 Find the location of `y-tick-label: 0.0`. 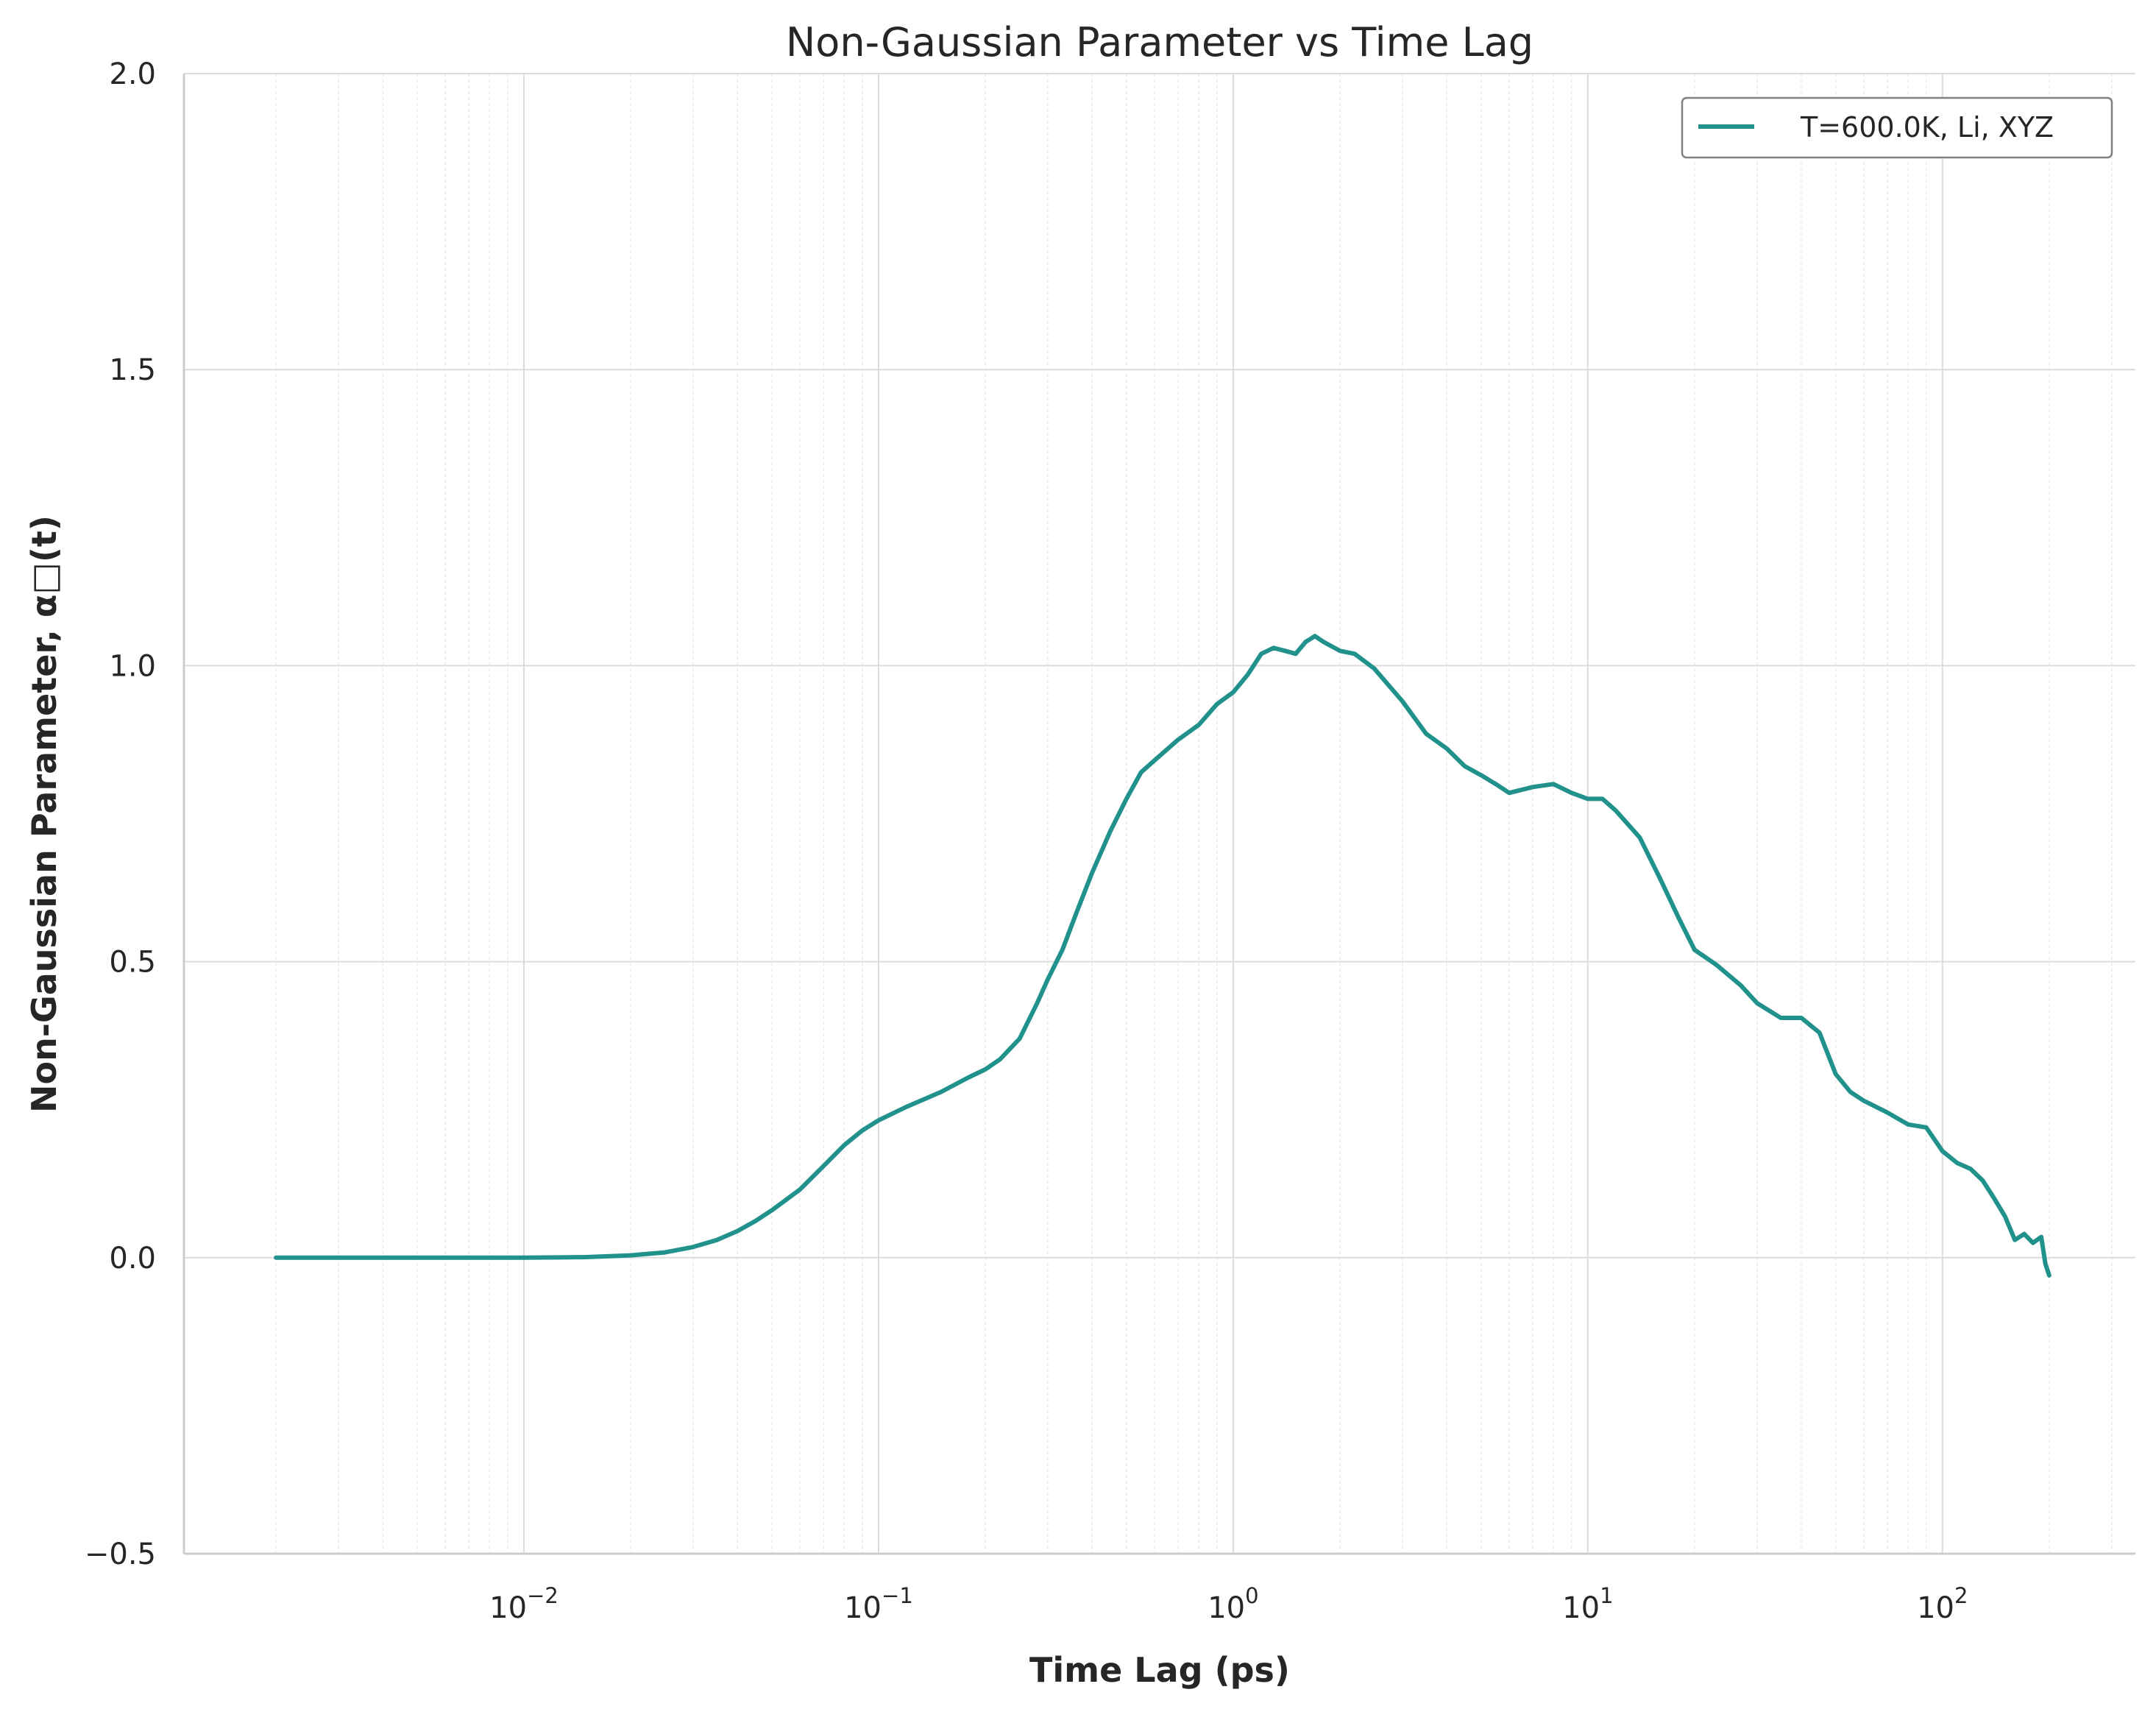

y-tick-label: 0.0 is located at coordinates (132, 1258).